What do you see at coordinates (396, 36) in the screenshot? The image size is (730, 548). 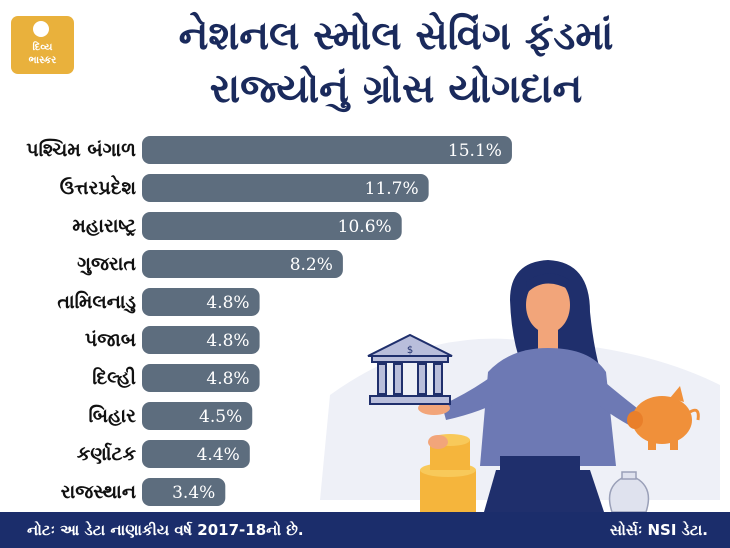 I see `chart-title-line-1: નેશનલ સ્મોલ સેવિંગ ફંડમાં` at bounding box center [396, 36].